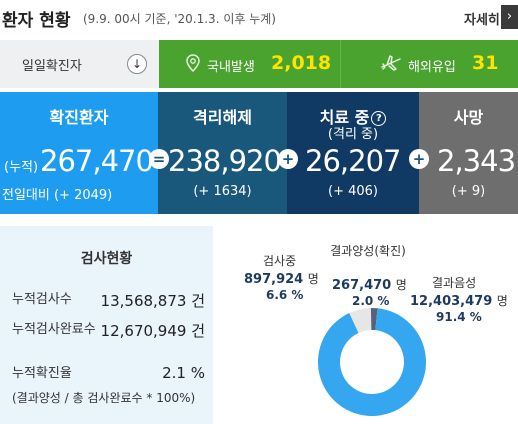 The height and width of the screenshot is (424, 518). What do you see at coordinates (57, 195) in the screenshot?
I see `confirmed-change: 전일대비 (+ 2049)` at bounding box center [57, 195].